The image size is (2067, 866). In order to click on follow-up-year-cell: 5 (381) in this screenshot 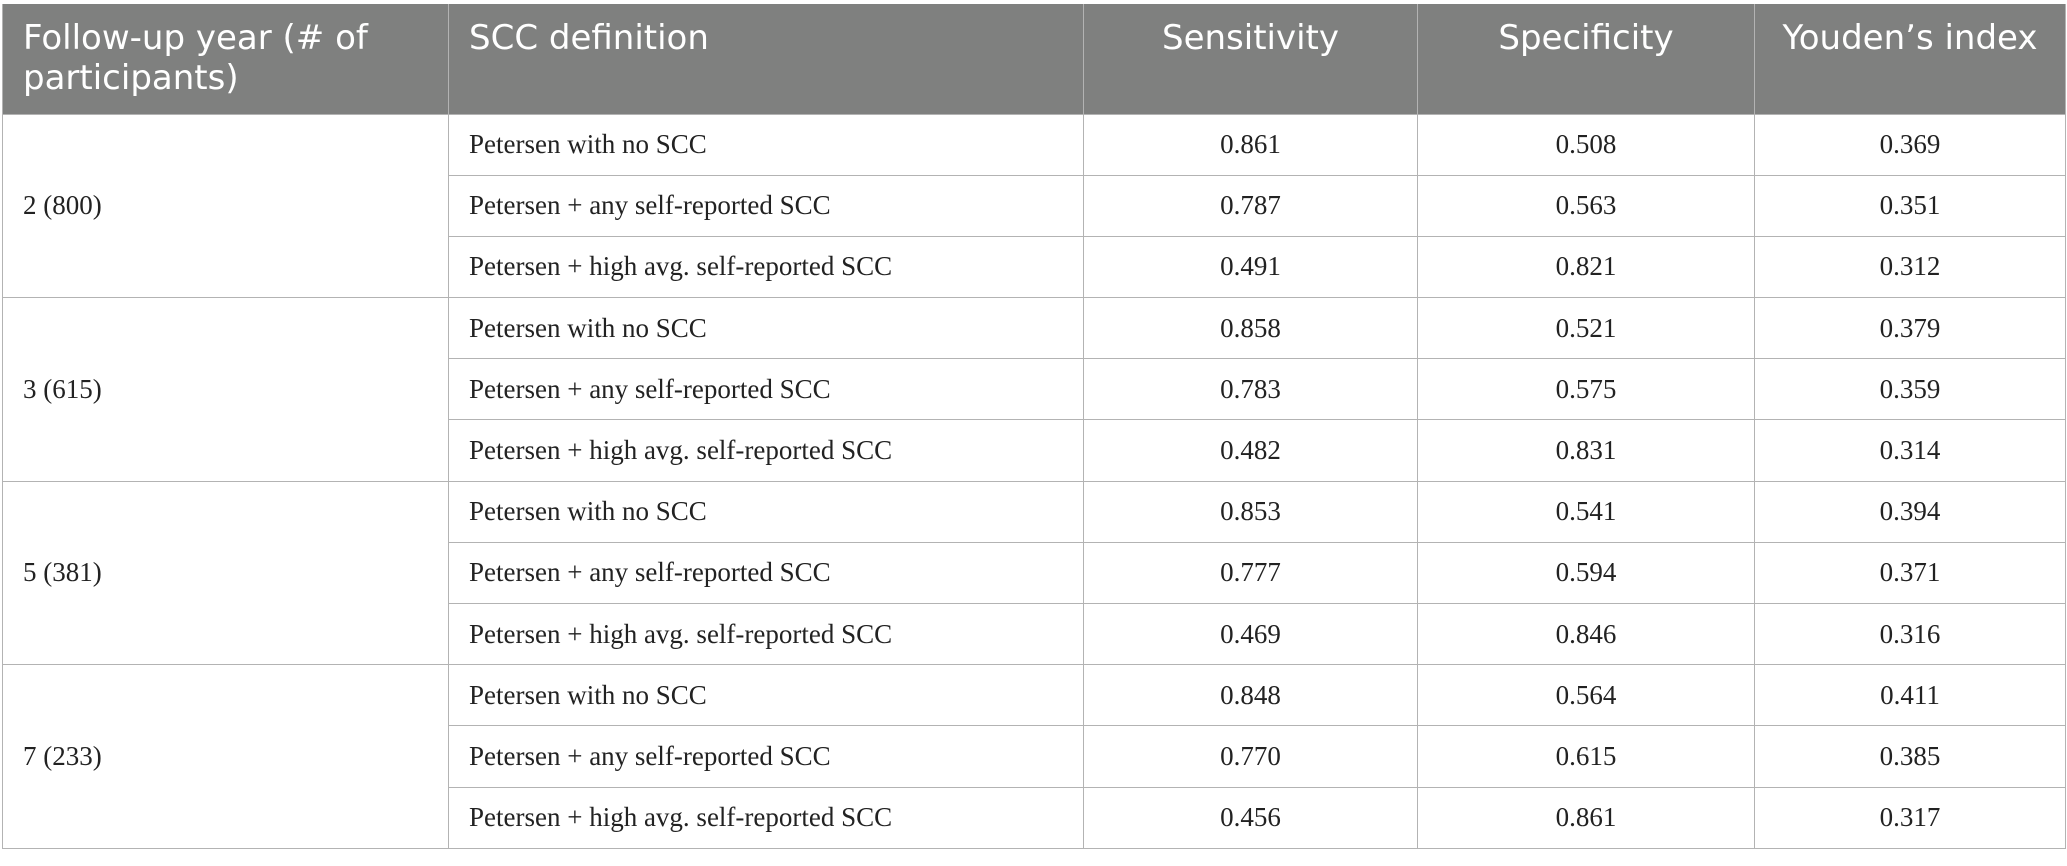, I will do `click(225, 573)`.